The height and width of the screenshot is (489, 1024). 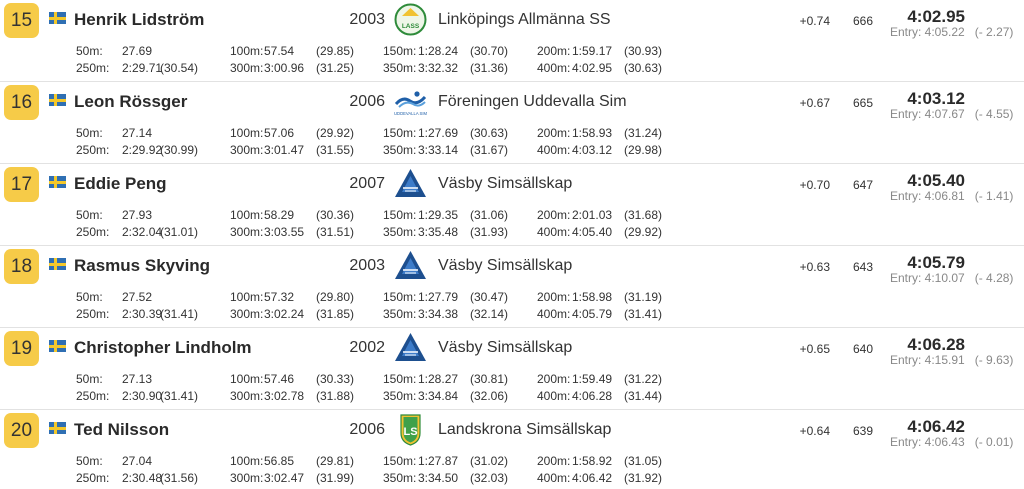 I want to click on split-time: 1:29.35, so click(x=438, y=215).